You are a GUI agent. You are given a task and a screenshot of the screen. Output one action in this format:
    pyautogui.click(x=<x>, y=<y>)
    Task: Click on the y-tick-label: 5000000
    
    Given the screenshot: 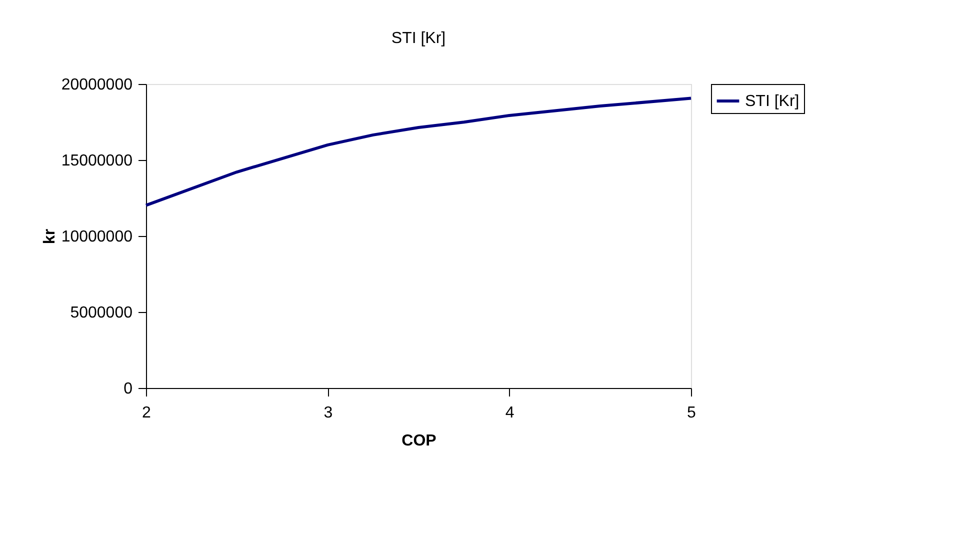 What is the action you would take?
    pyautogui.click(x=101, y=313)
    